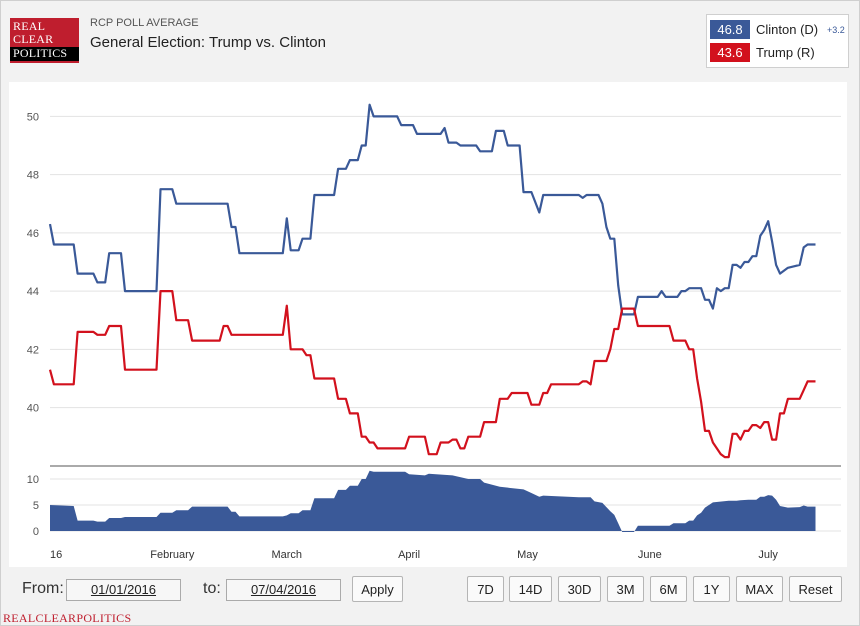 The image size is (860, 626). What do you see at coordinates (44, 54) in the screenshot?
I see `logo-line-3: POLITICS` at bounding box center [44, 54].